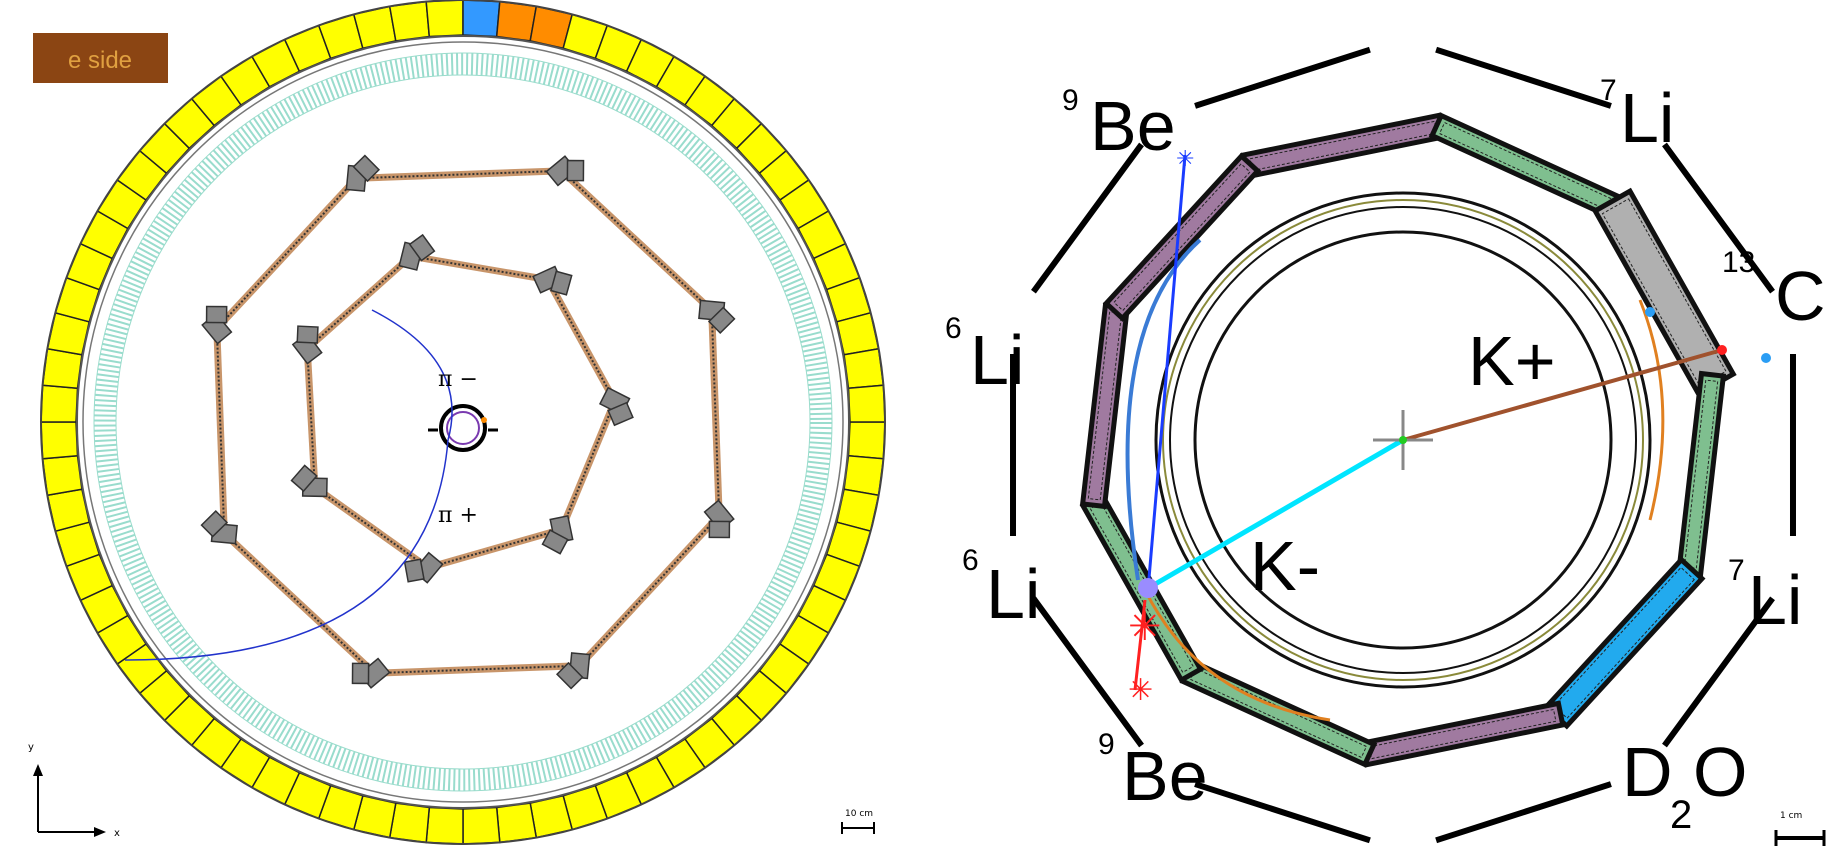  I want to click on pi-minus-label: π −, so click(458, 379).